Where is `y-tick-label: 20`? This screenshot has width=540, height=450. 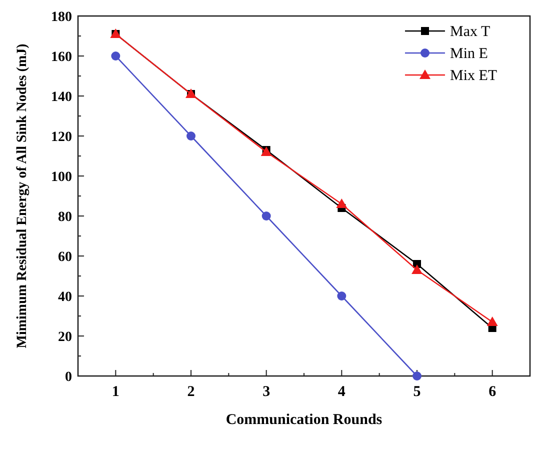
y-tick-label: 20 is located at coordinates (65, 337).